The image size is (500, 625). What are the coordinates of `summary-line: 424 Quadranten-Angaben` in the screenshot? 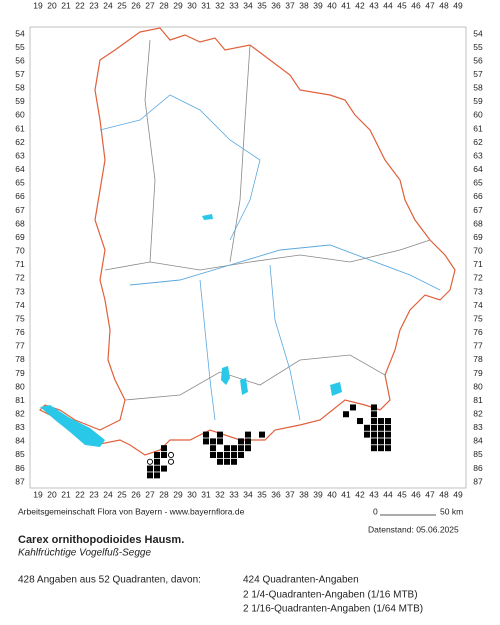 It's located at (301, 580).